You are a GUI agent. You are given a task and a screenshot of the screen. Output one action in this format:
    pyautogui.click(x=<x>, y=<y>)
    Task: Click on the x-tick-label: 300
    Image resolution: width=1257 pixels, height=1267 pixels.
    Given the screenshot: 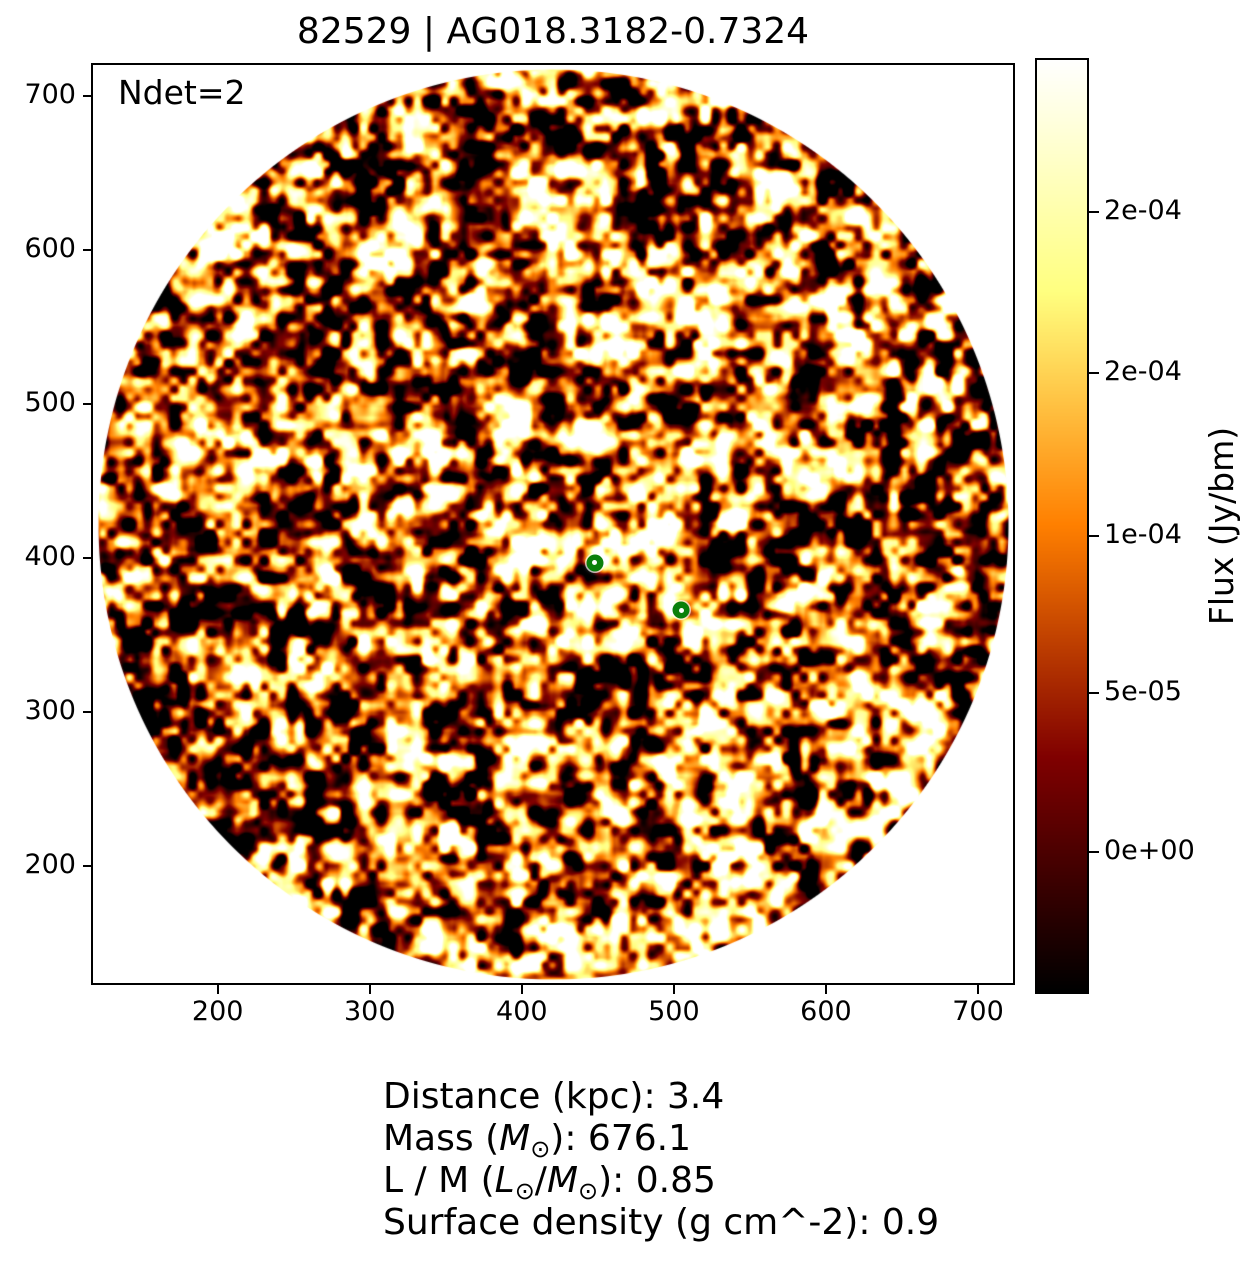 What is the action you would take?
    pyautogui.click(x=369, y=1011)
    